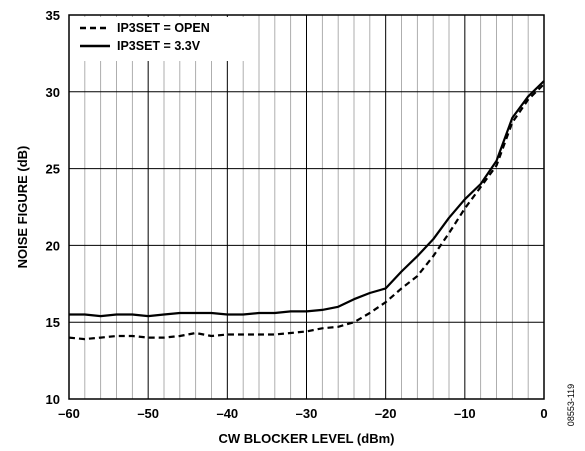  What do you see at coordinates (53, 399) in the screenshot?
I see `y-tick-label: 10` at bounding box center [53, 399].